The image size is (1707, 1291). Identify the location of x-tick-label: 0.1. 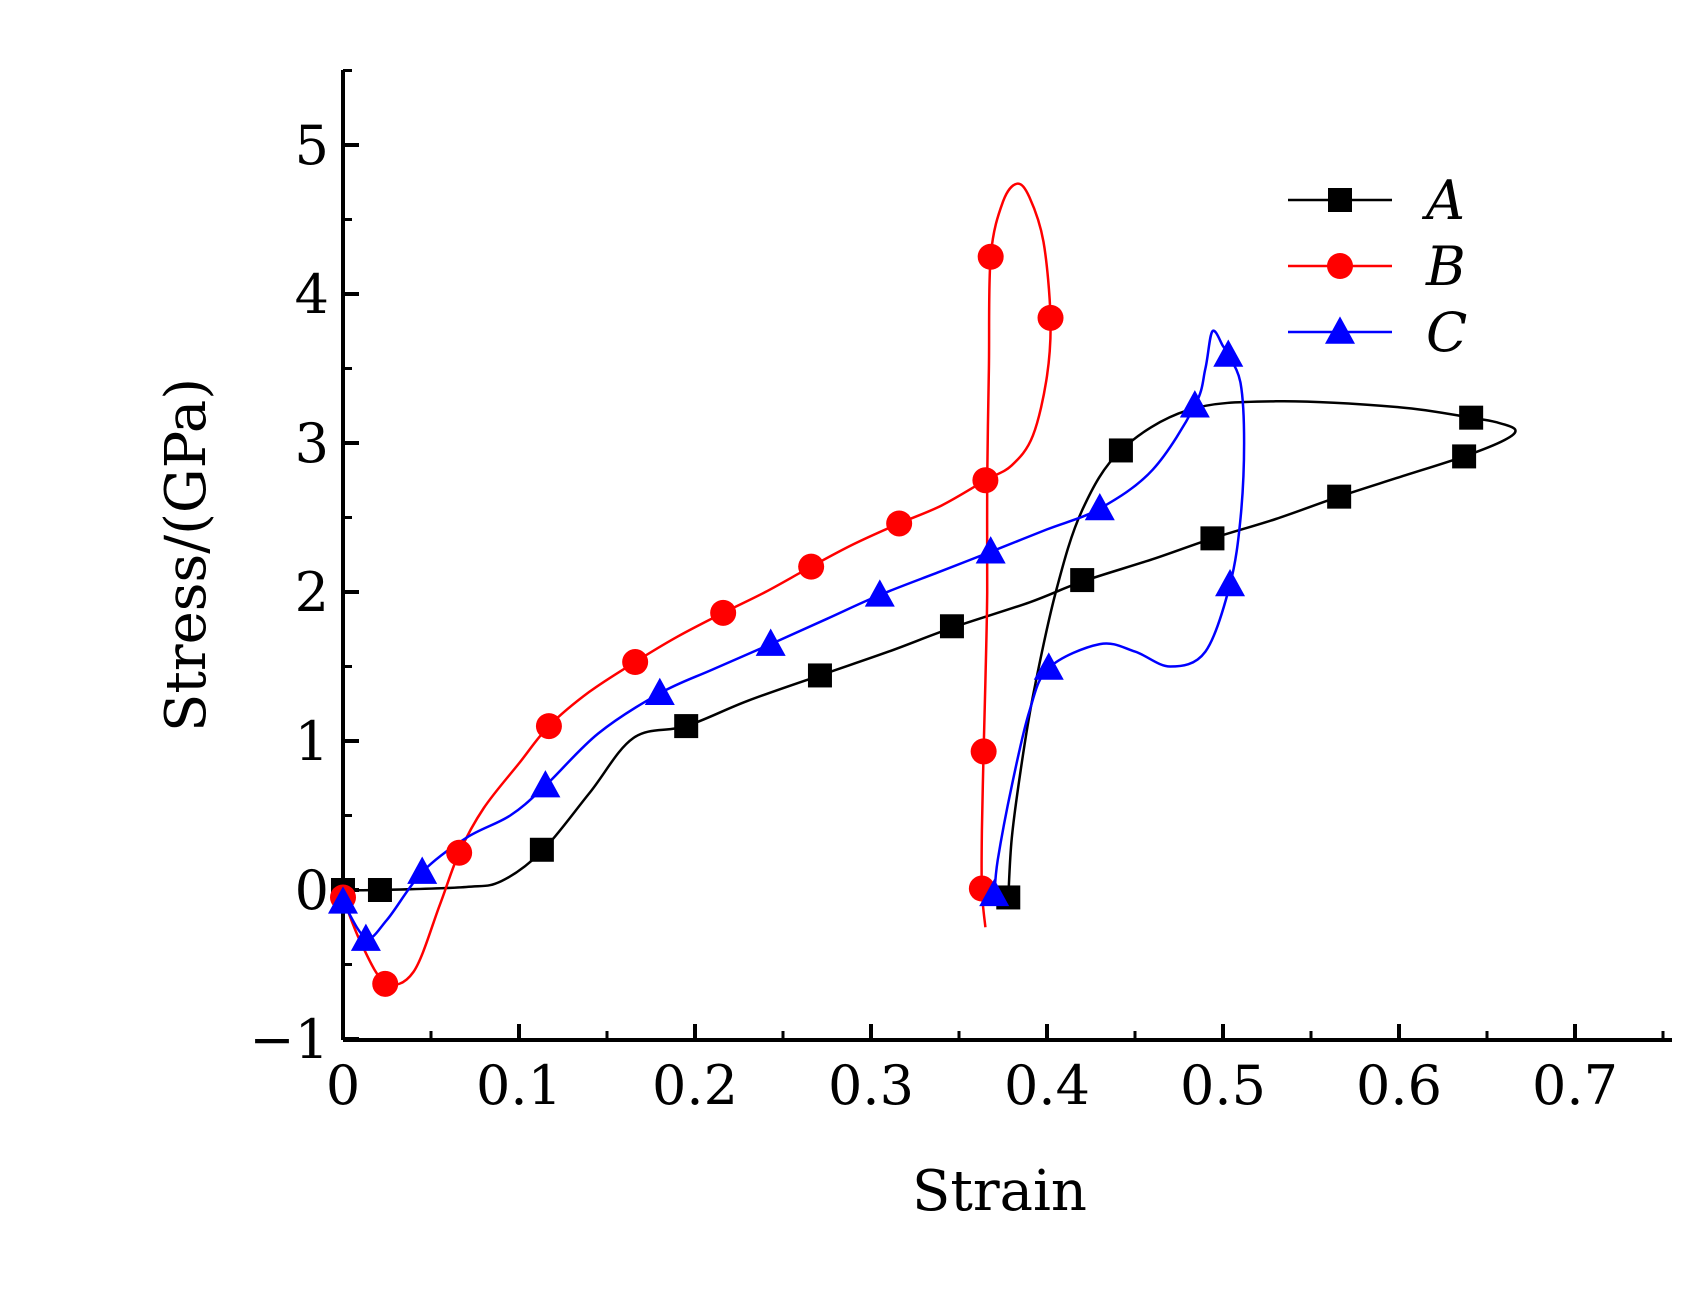
(519, 1085).